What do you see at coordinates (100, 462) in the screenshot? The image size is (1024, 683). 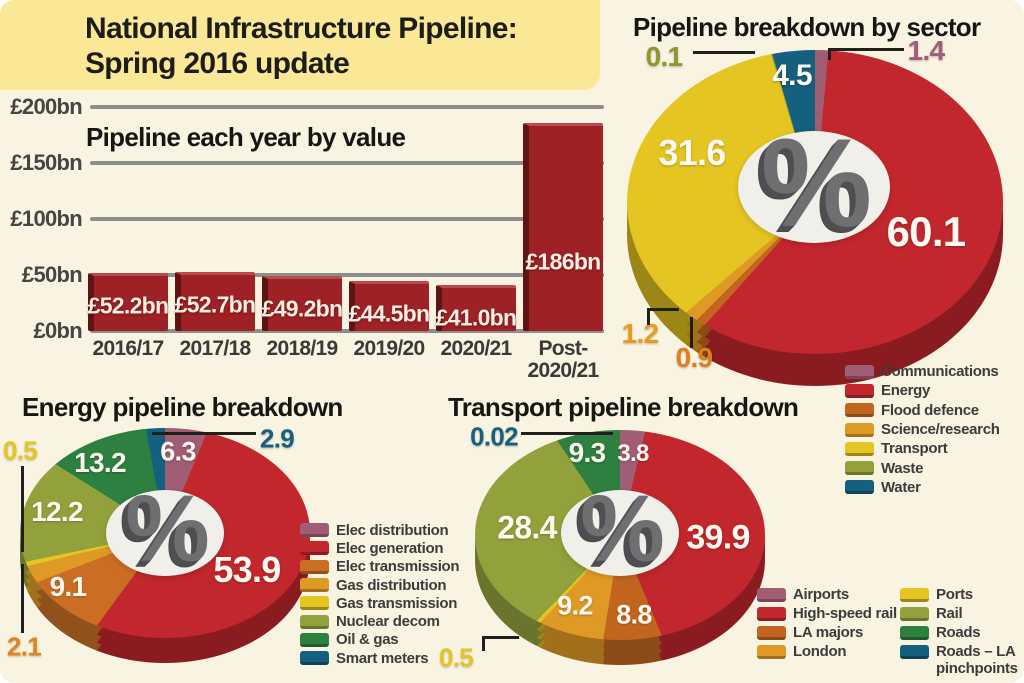 I see `energy-value-oil-gas: 13.2` at bounding box center [100, 462].